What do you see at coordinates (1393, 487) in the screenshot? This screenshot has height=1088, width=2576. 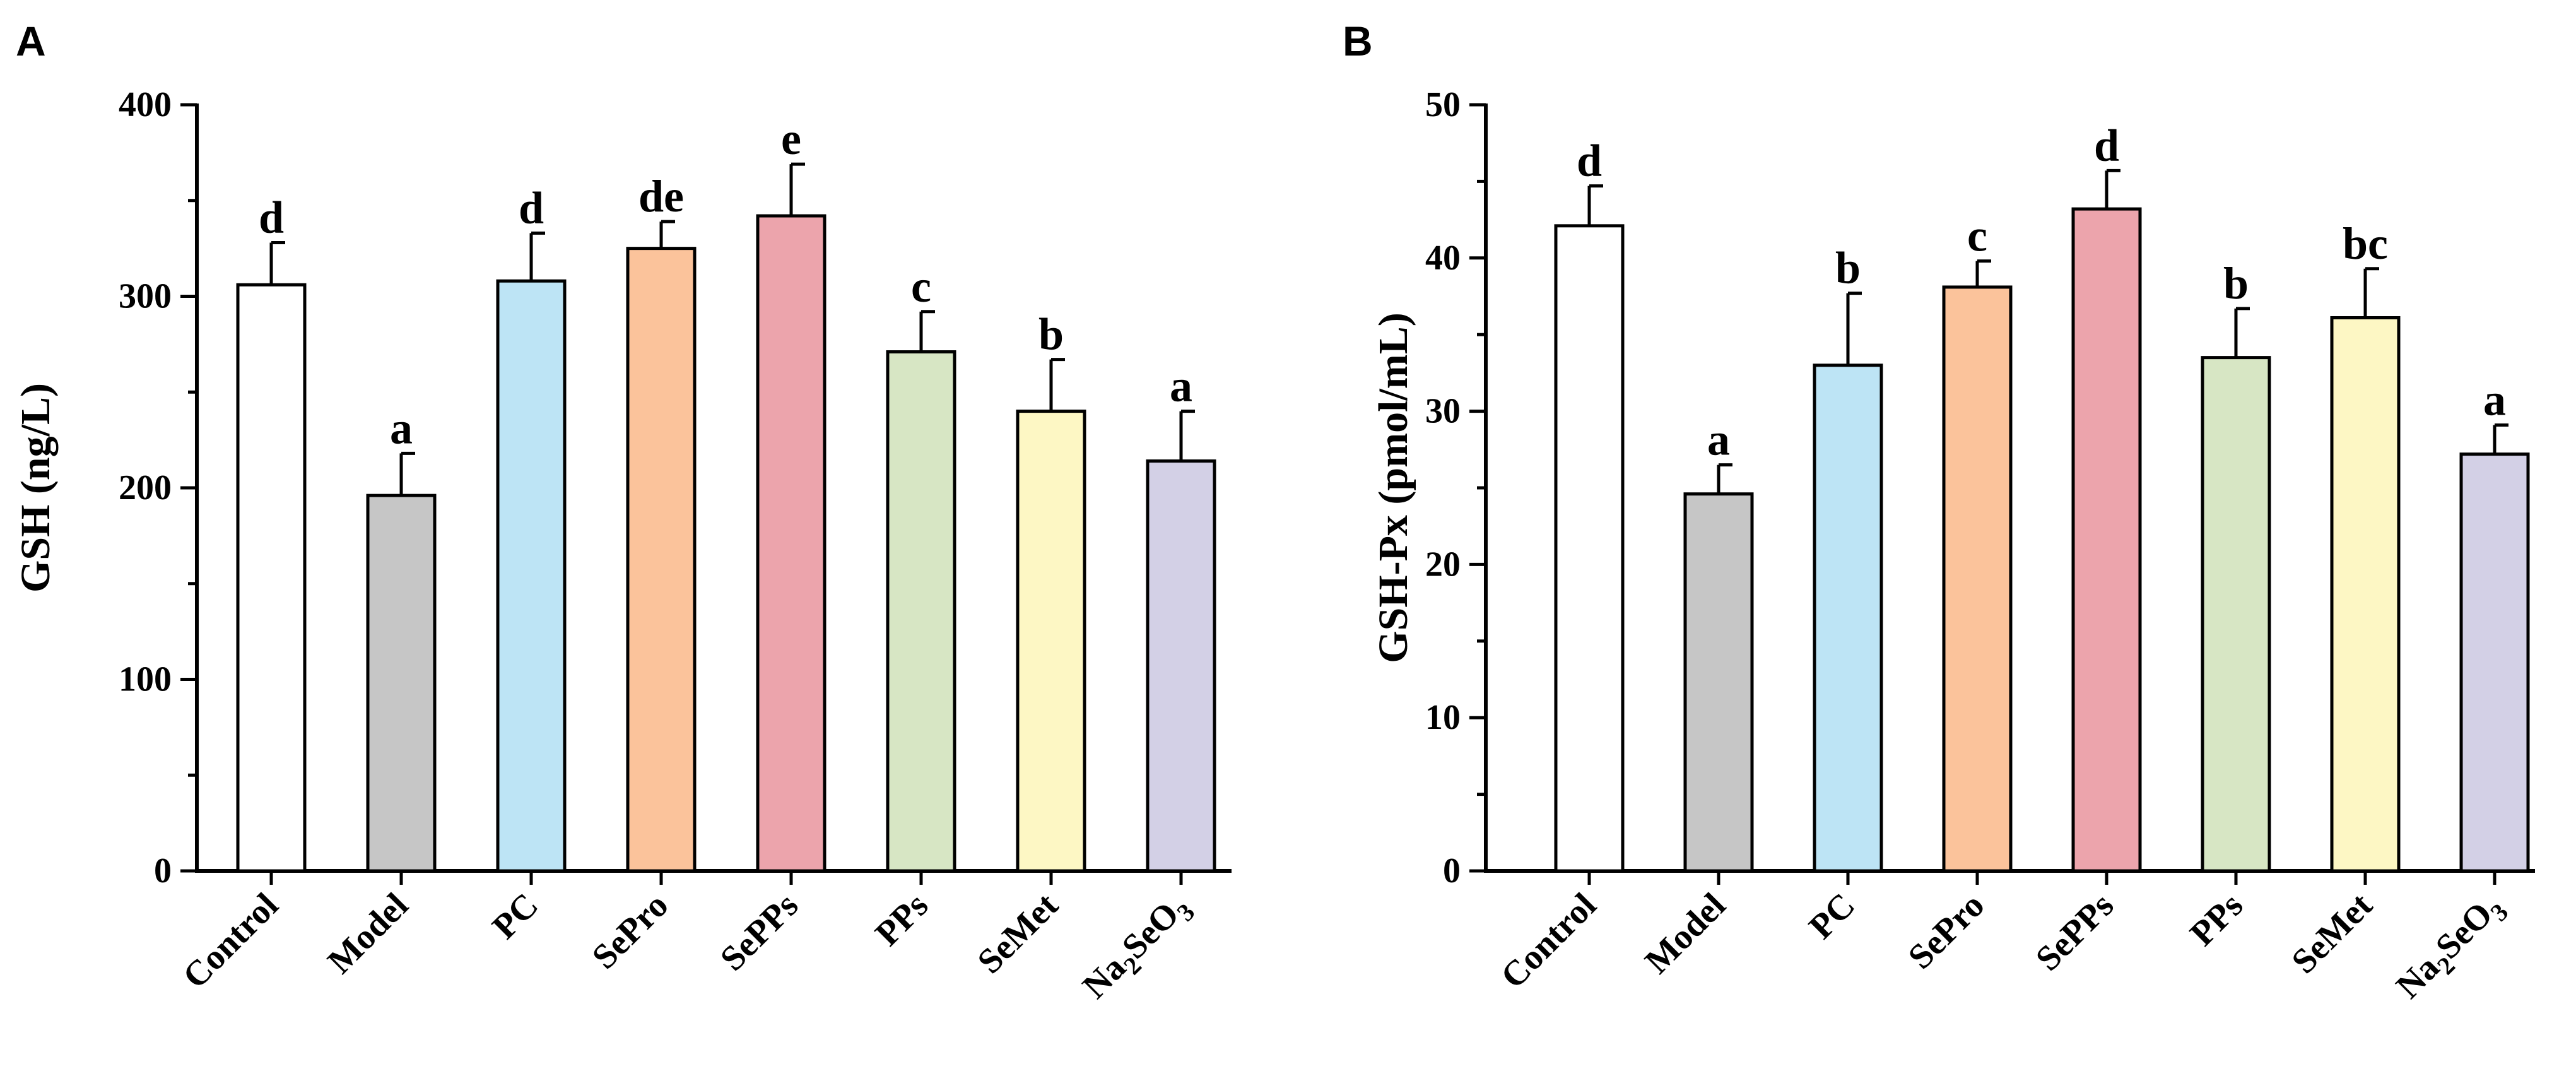 I see `panel-b-y-axis-title: GSH-Px (pmol/mL)` at bounding box center [1393, 487].